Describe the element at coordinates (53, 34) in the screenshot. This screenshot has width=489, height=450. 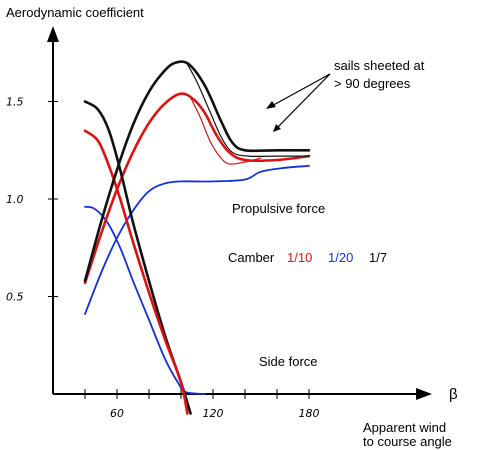
I see `y-axis-arrow-icon` at that location.